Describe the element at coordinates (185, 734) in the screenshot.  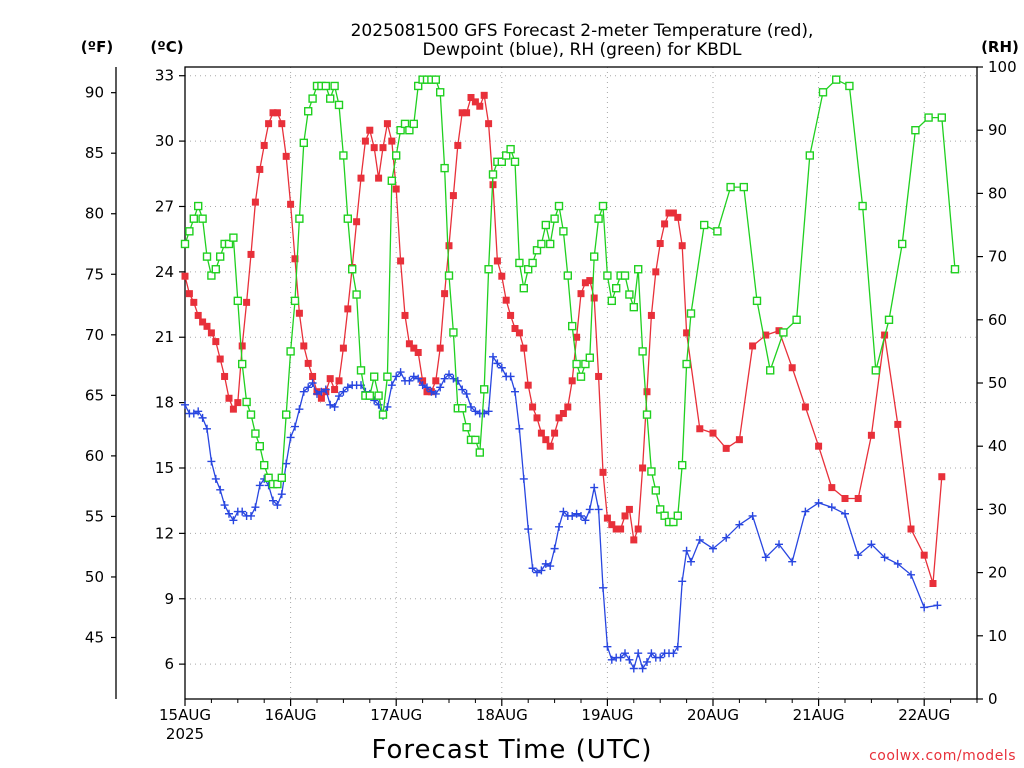
I see `x-tick-year-label: 2025` at that location.